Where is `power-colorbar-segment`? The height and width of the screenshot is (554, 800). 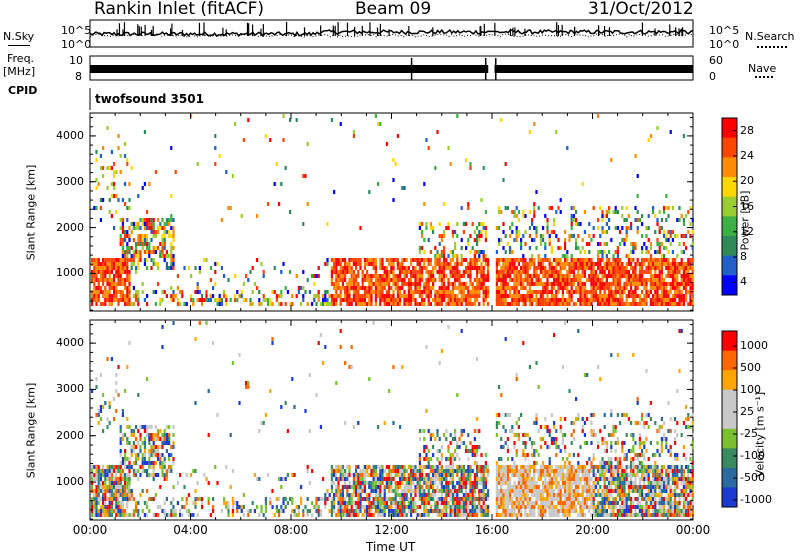
power-colorbar-segment is located at coordinates (729, 206).